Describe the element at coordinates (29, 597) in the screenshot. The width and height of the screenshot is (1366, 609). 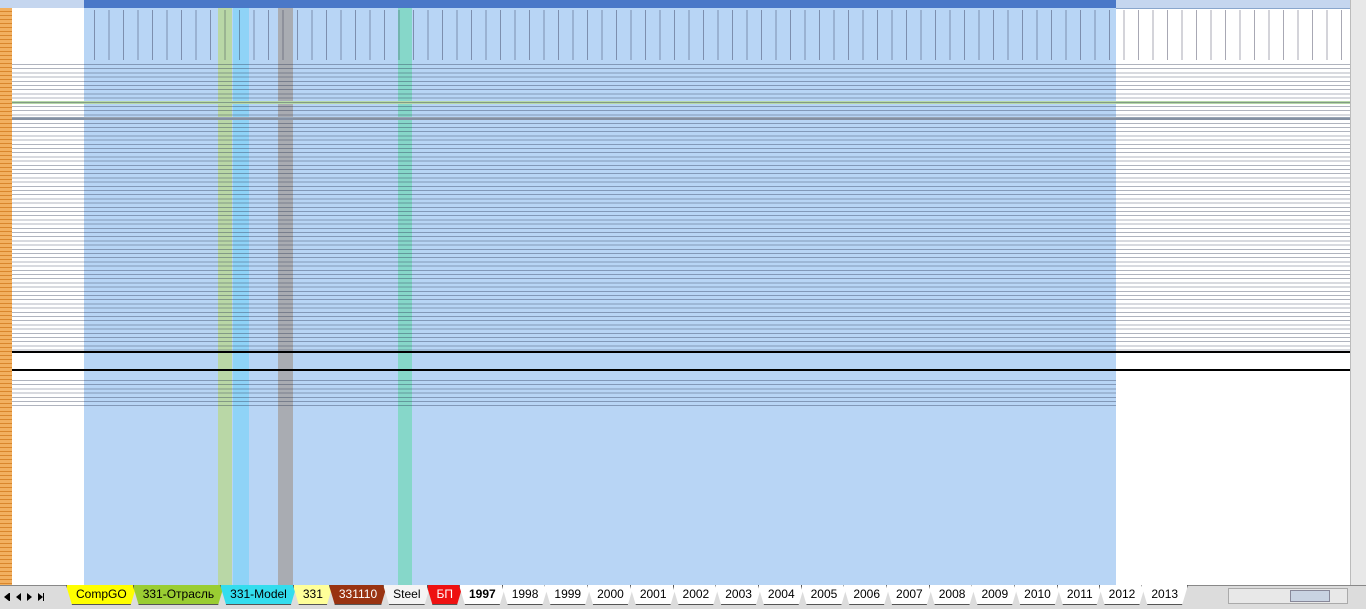
I see `next-tab-button` at that location.